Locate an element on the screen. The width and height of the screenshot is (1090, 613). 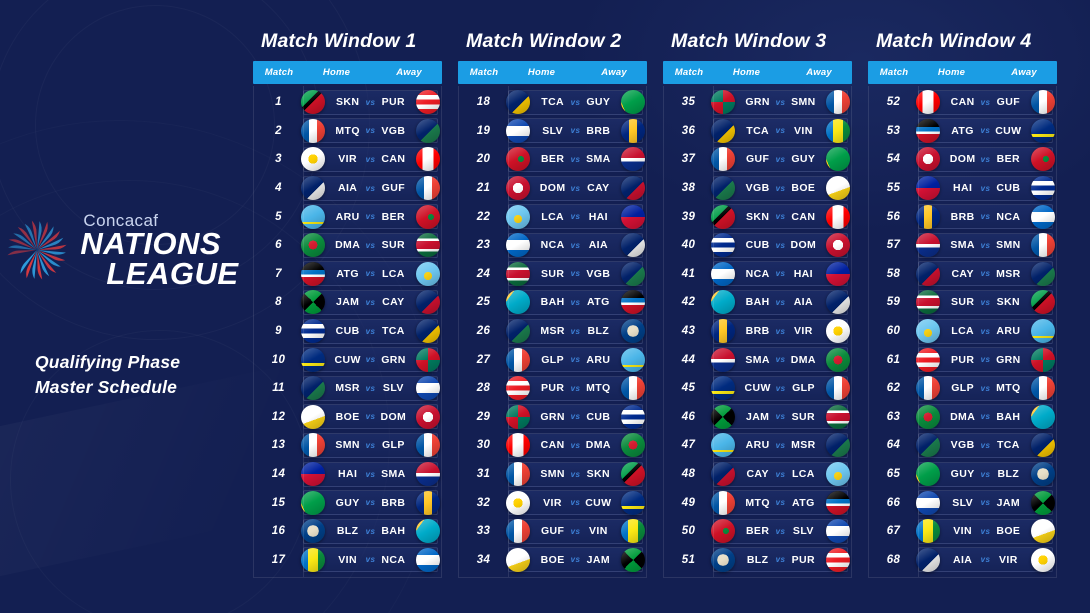
table-row: 54 DOM vs BER is located at coordinates (962, 159).